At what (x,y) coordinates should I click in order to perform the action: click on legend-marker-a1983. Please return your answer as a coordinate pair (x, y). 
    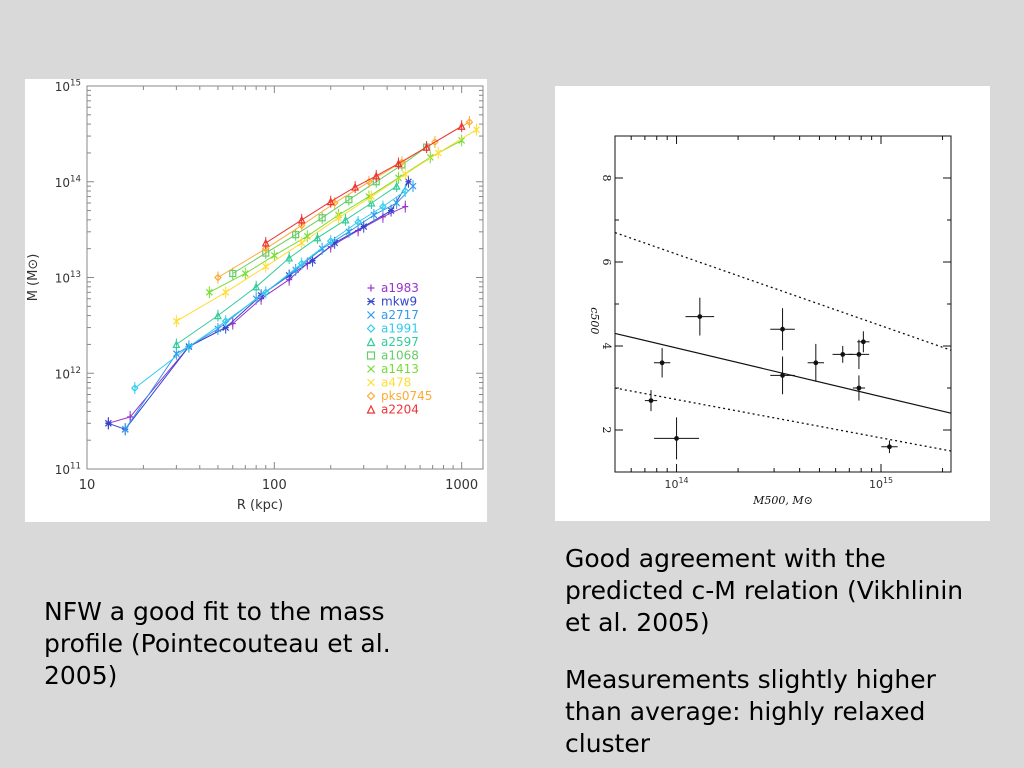
    Looking at the image, I should click on (371, 288).